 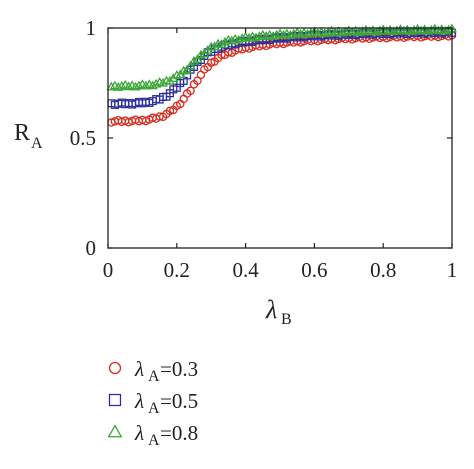 What do you see at coordinates (179, 433) in the screenshot?
I see `legend-value: =0.8` at bounding box center [179, 433].